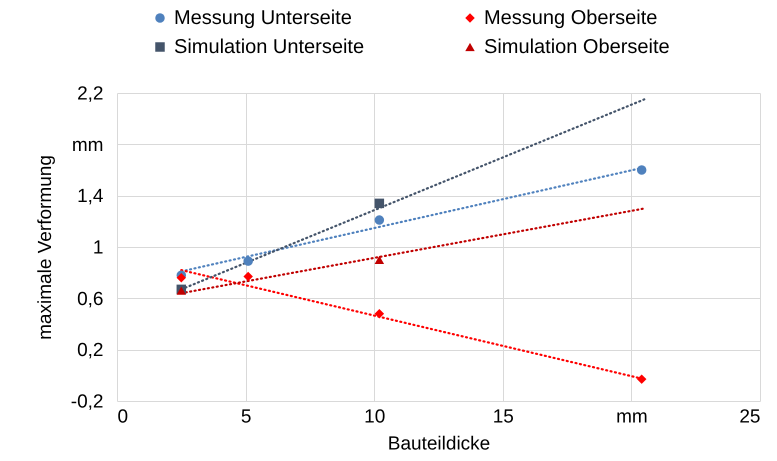 The height and width of the screenshot is (461, 777). I want to click on legend-label: Messung Unterseite, so click(263, 18).